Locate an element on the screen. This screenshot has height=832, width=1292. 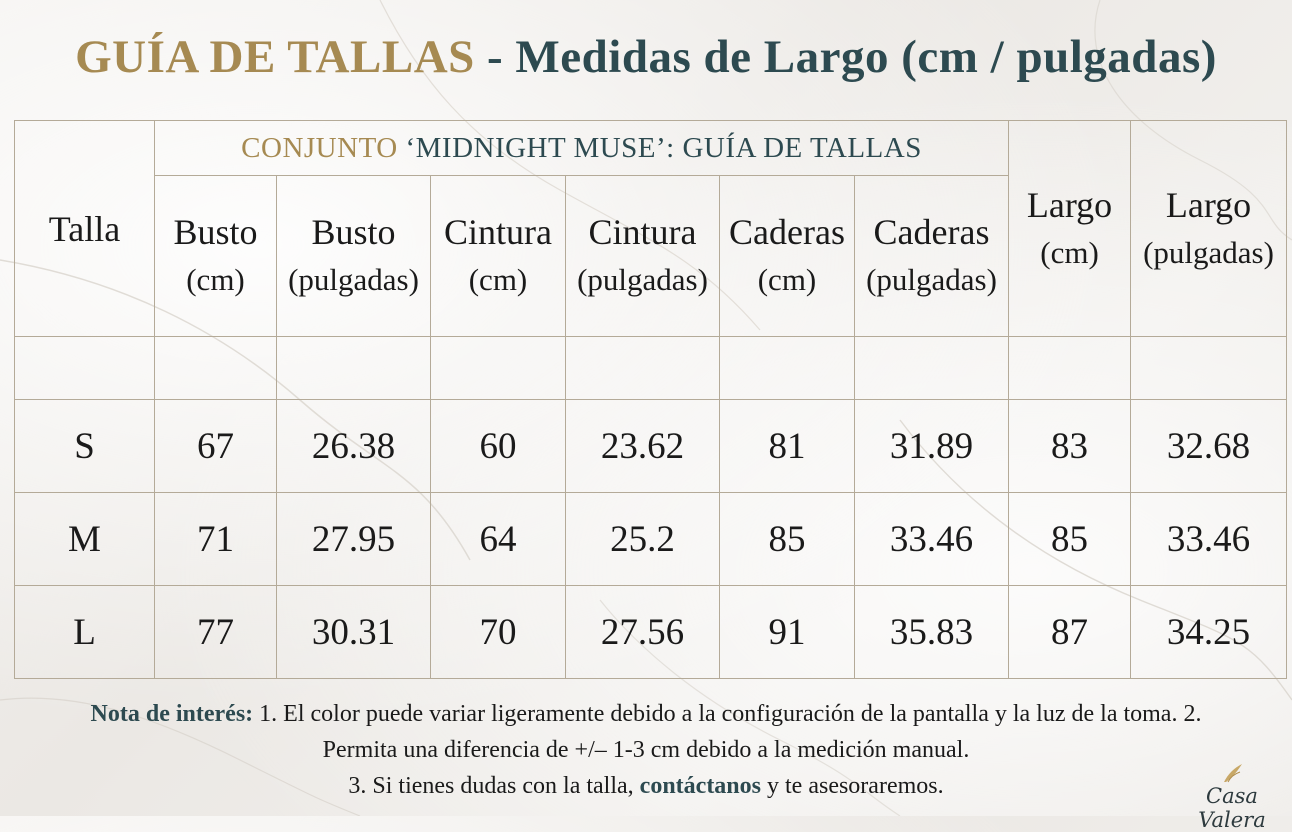
size-cell: L is located at coordinates (84, 632).